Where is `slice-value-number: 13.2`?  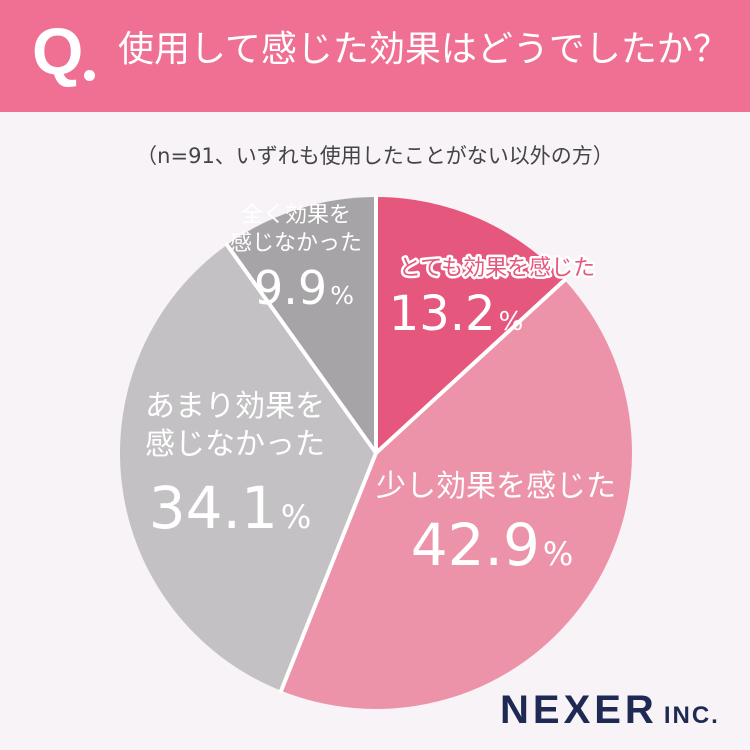
slice-value-number: 13.2 is located at coordinates (442, 314).